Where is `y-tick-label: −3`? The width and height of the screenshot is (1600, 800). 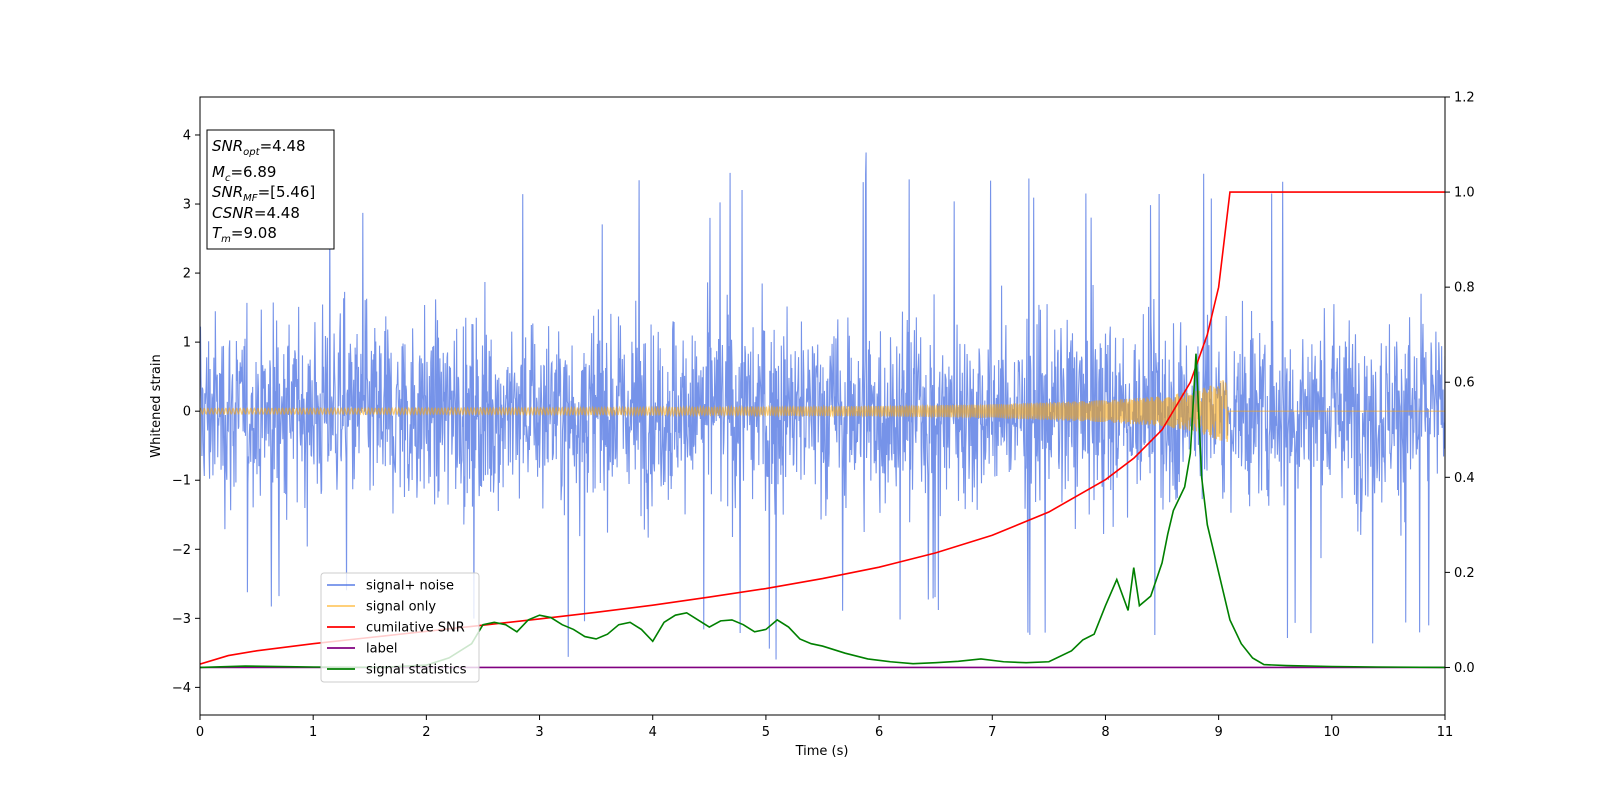 y-tick-label: −3 is located at coordinates (181, 619).